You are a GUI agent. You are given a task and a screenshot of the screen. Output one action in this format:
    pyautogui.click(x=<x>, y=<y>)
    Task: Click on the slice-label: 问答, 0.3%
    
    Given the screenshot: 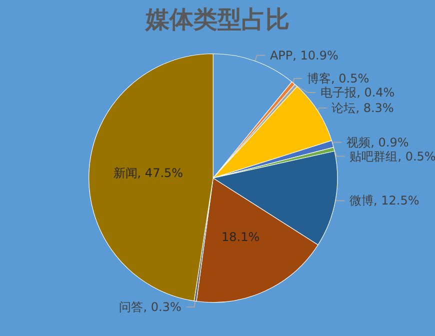 What is the action you would take?
    pyautogui.click(x=150, y=307)
    